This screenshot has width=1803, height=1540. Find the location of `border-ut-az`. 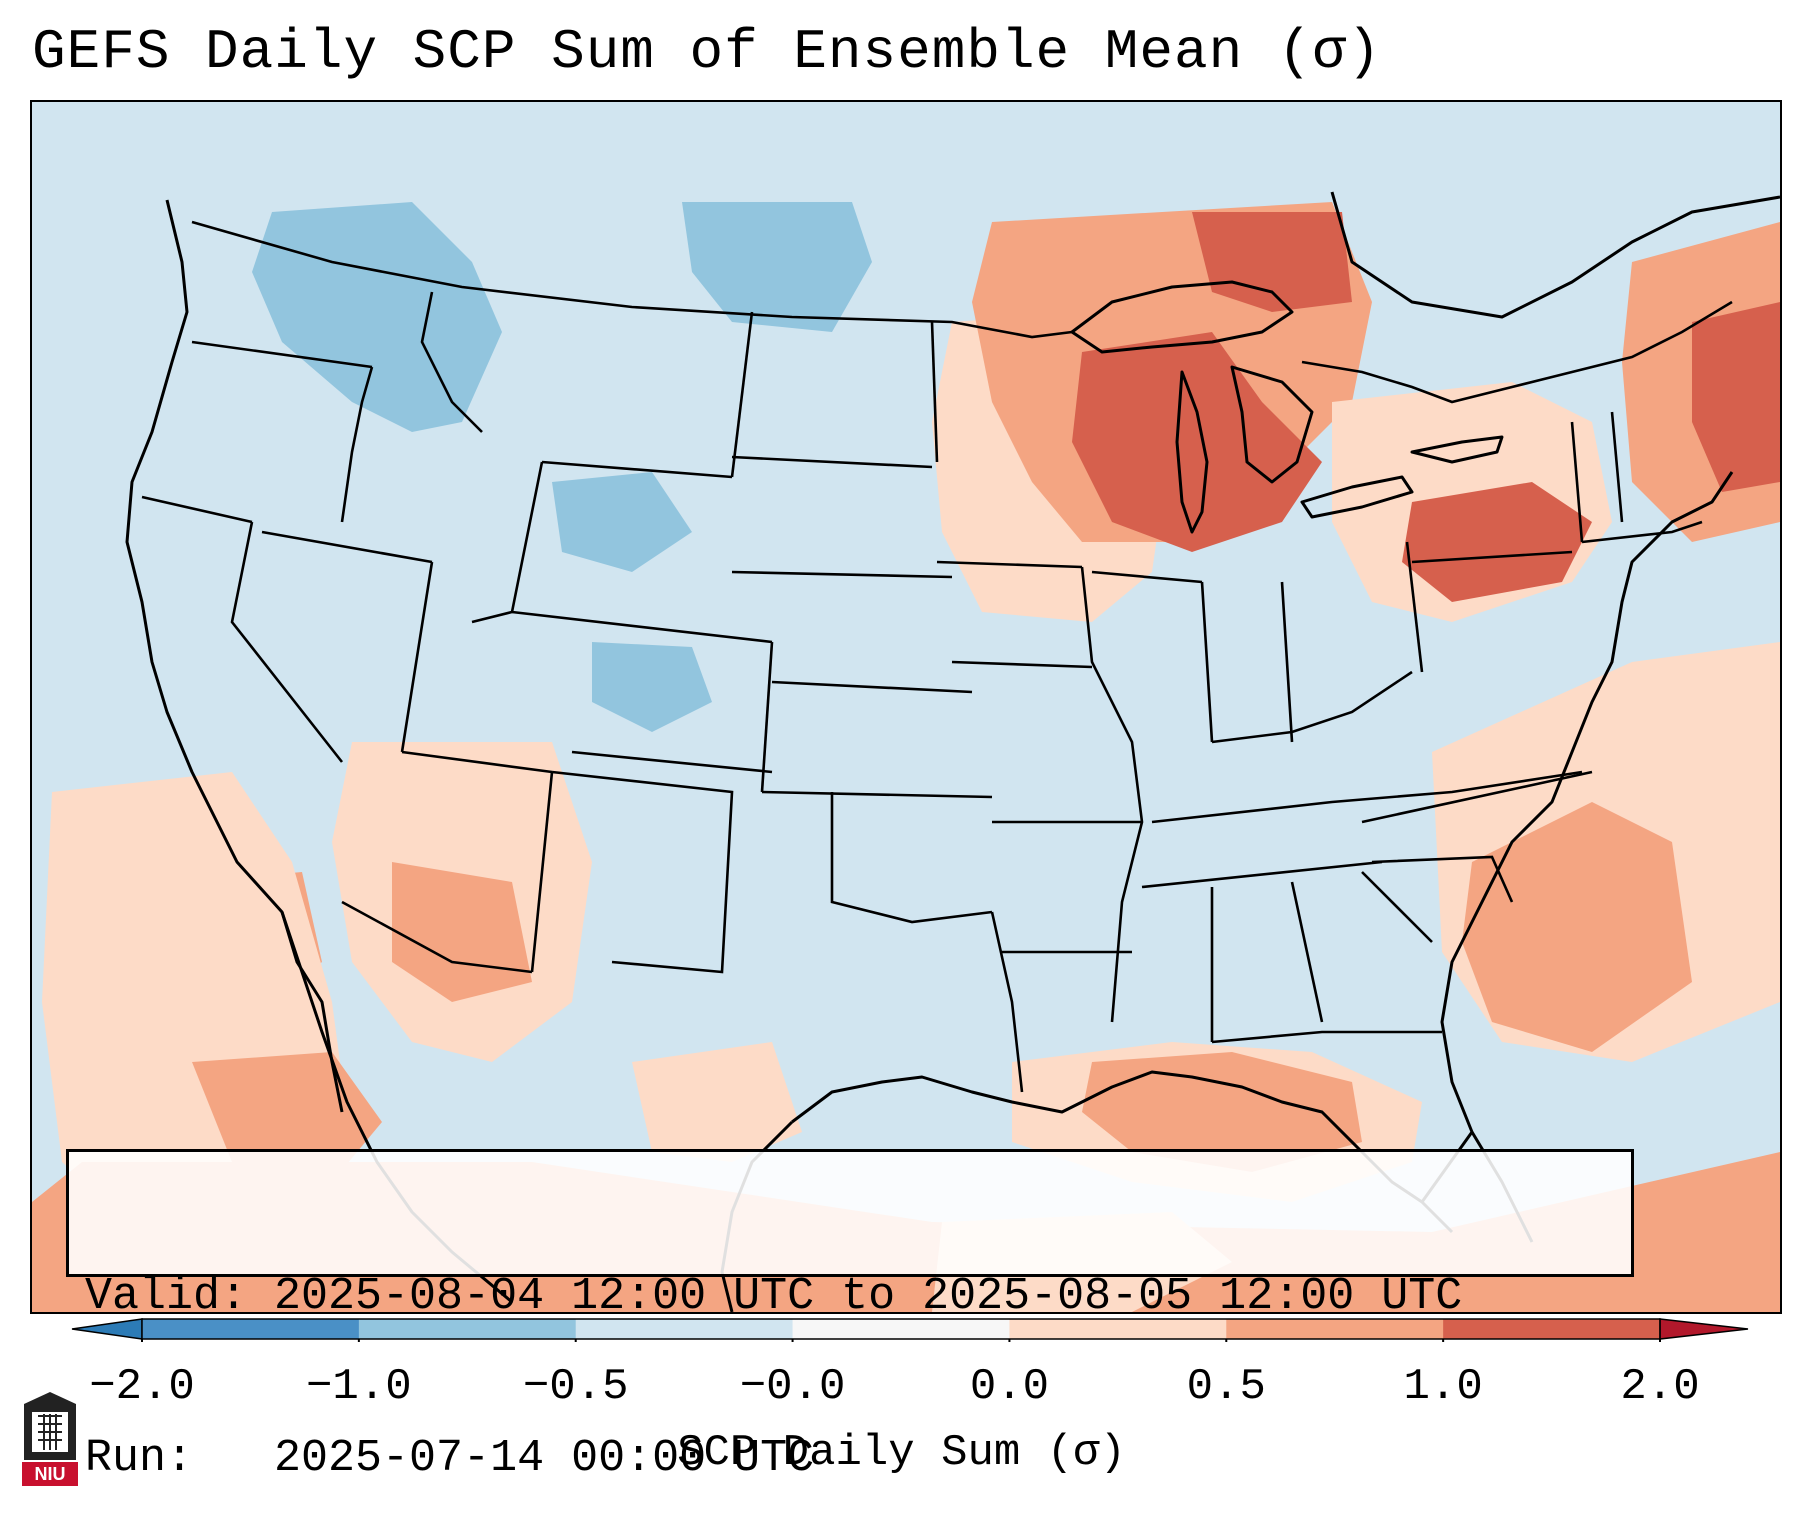

border-ut-az is located at coordinates (477, 762).